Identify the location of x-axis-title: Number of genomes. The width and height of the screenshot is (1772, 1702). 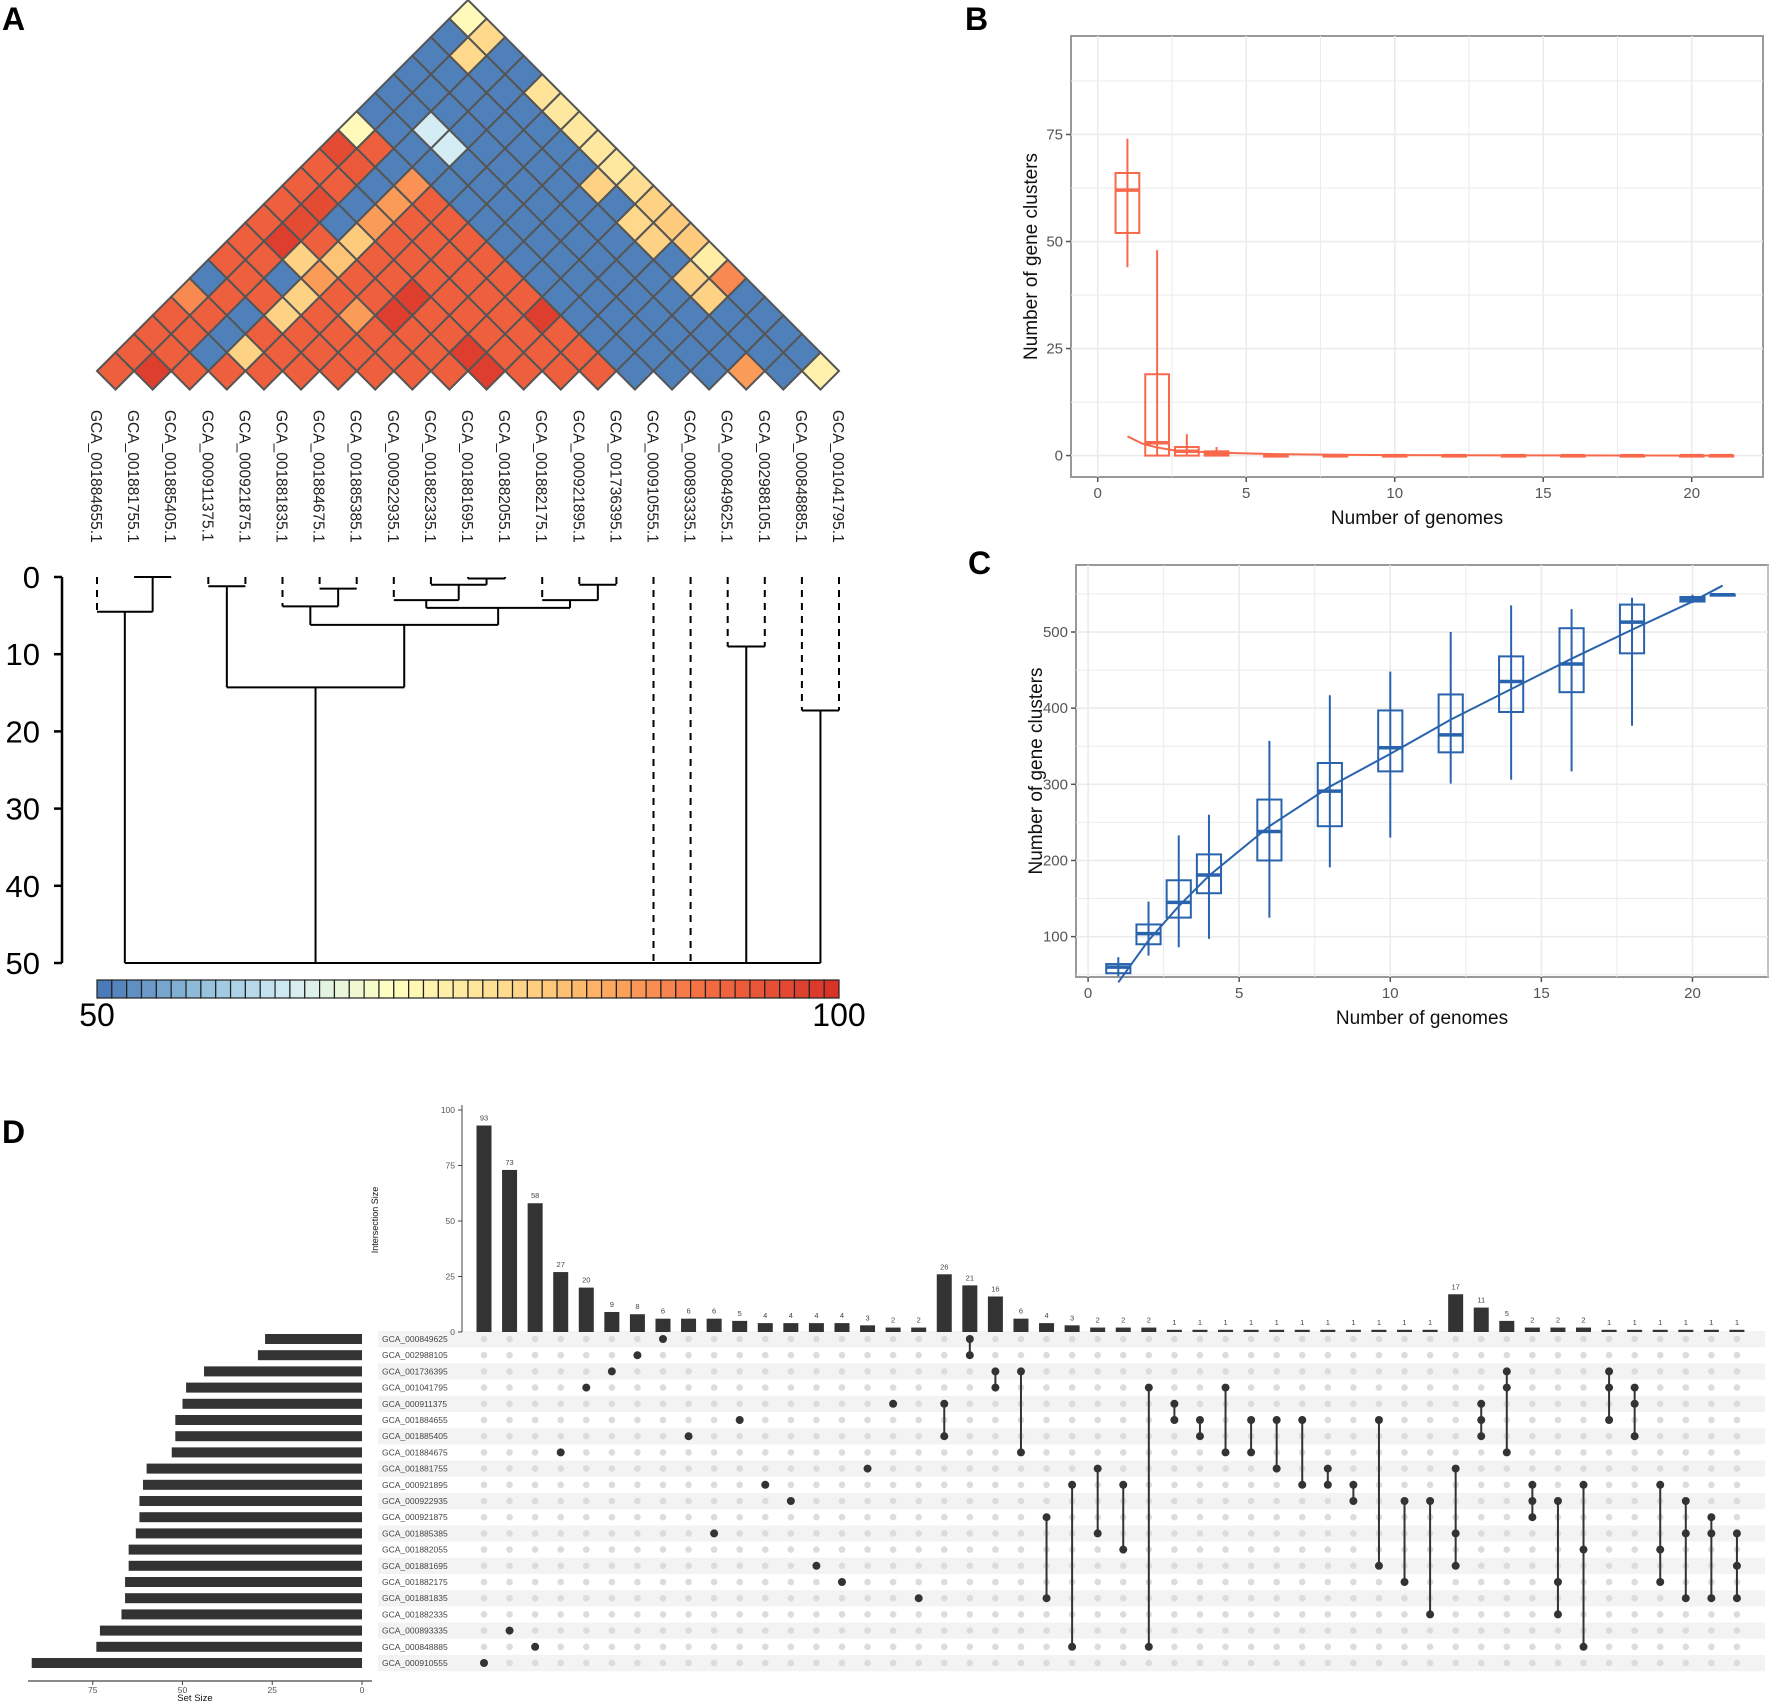
(1417, 518).